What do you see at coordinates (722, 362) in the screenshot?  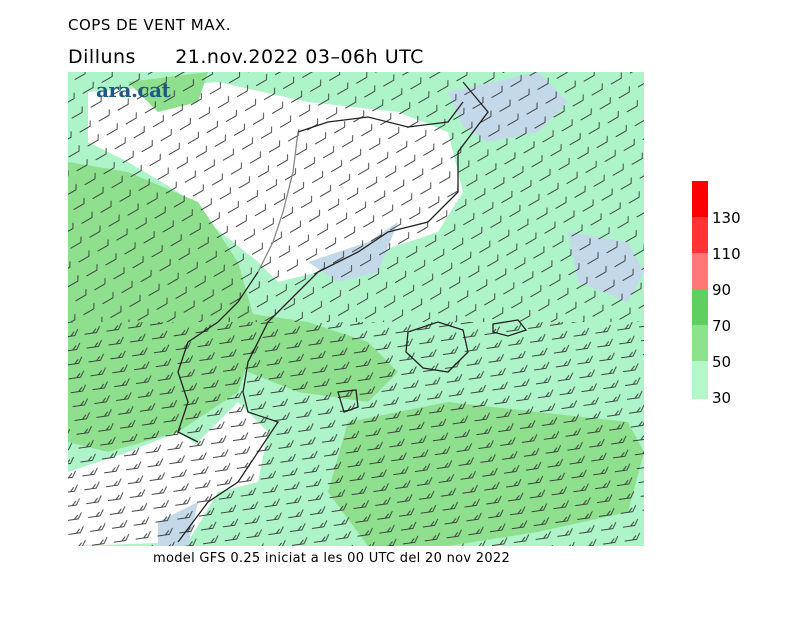 I see `legend-label-50: 50` at bounding box center [722, 362].